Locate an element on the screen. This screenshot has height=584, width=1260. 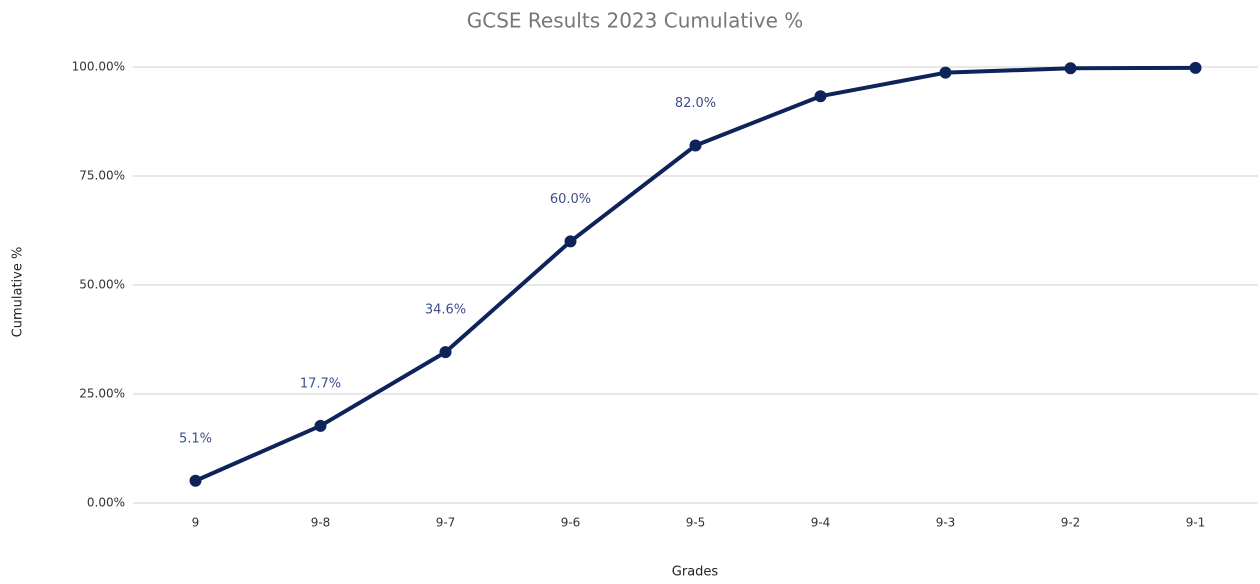
x-tick-label: 9-6 is located at coordinates (571, 523).